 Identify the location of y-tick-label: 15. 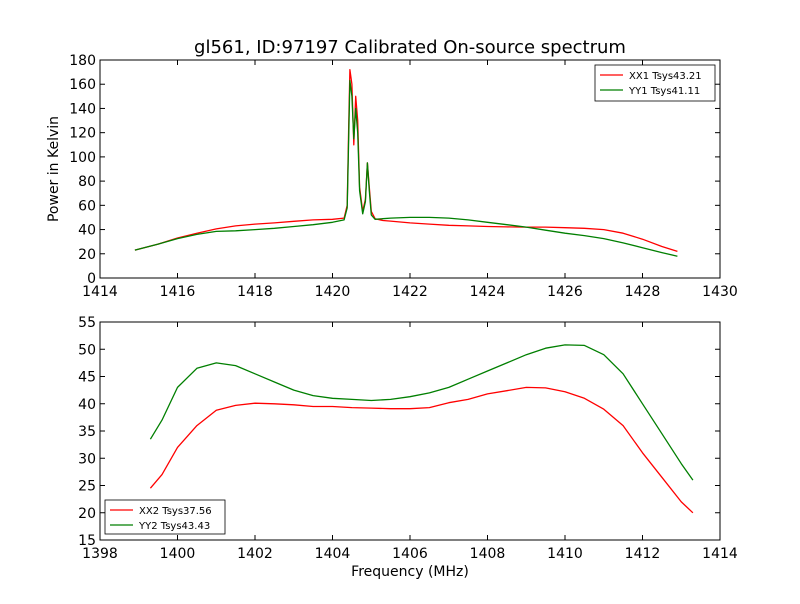
(87, 541).